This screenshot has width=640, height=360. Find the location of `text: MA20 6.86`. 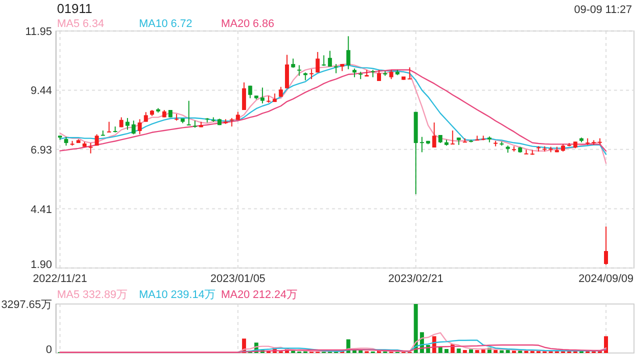

text: MA20 6.86 is located at coordinates (247, 24).